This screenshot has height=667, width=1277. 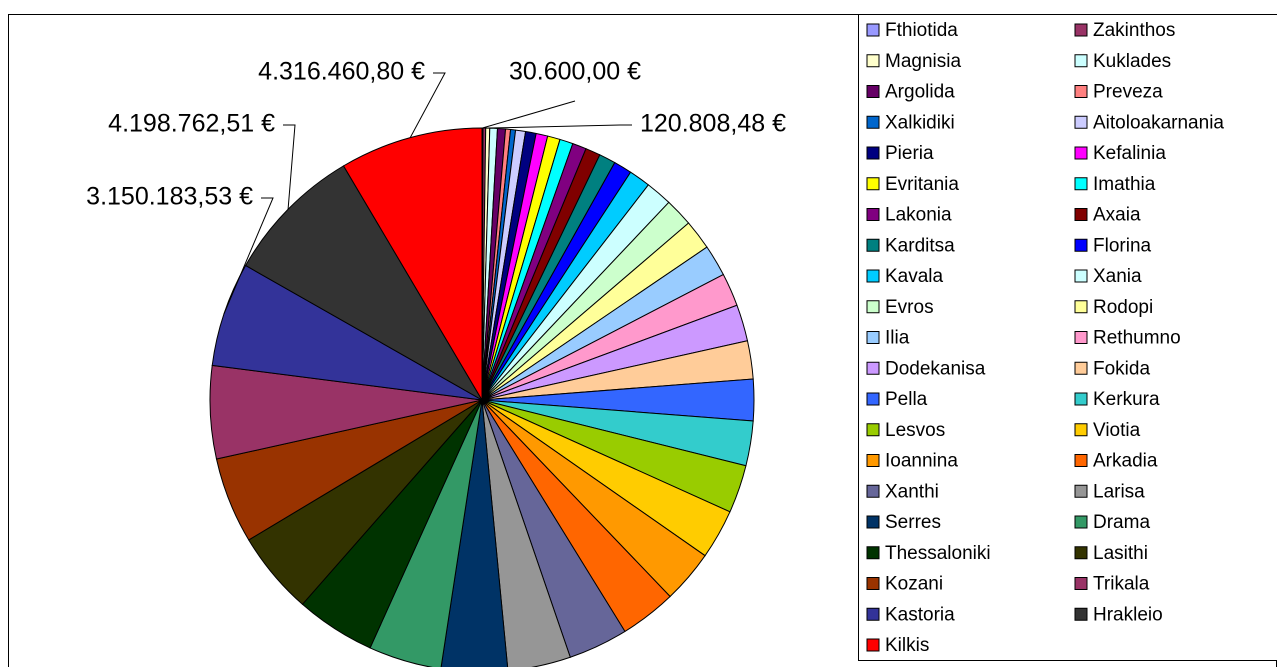 What do you see at coordinates (897, 338) in the screenshot?
I see `legend-label: Ilia` at bounding box center [897, 338].